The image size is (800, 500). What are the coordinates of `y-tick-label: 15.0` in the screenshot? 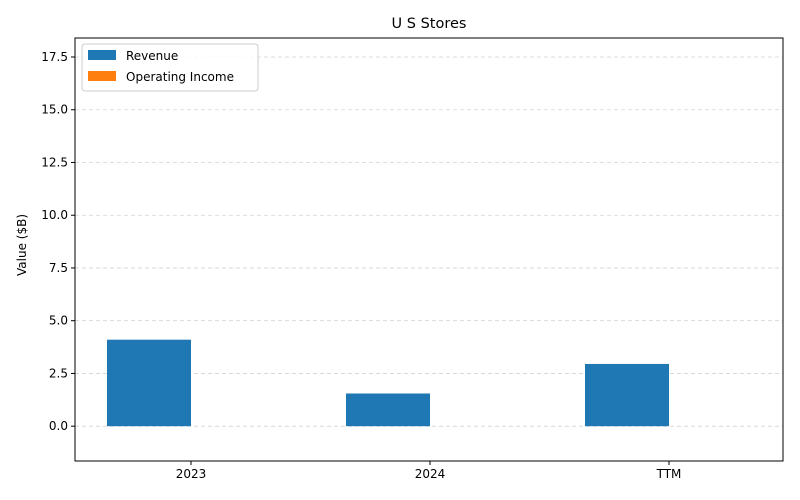 It's located at (54, 110).